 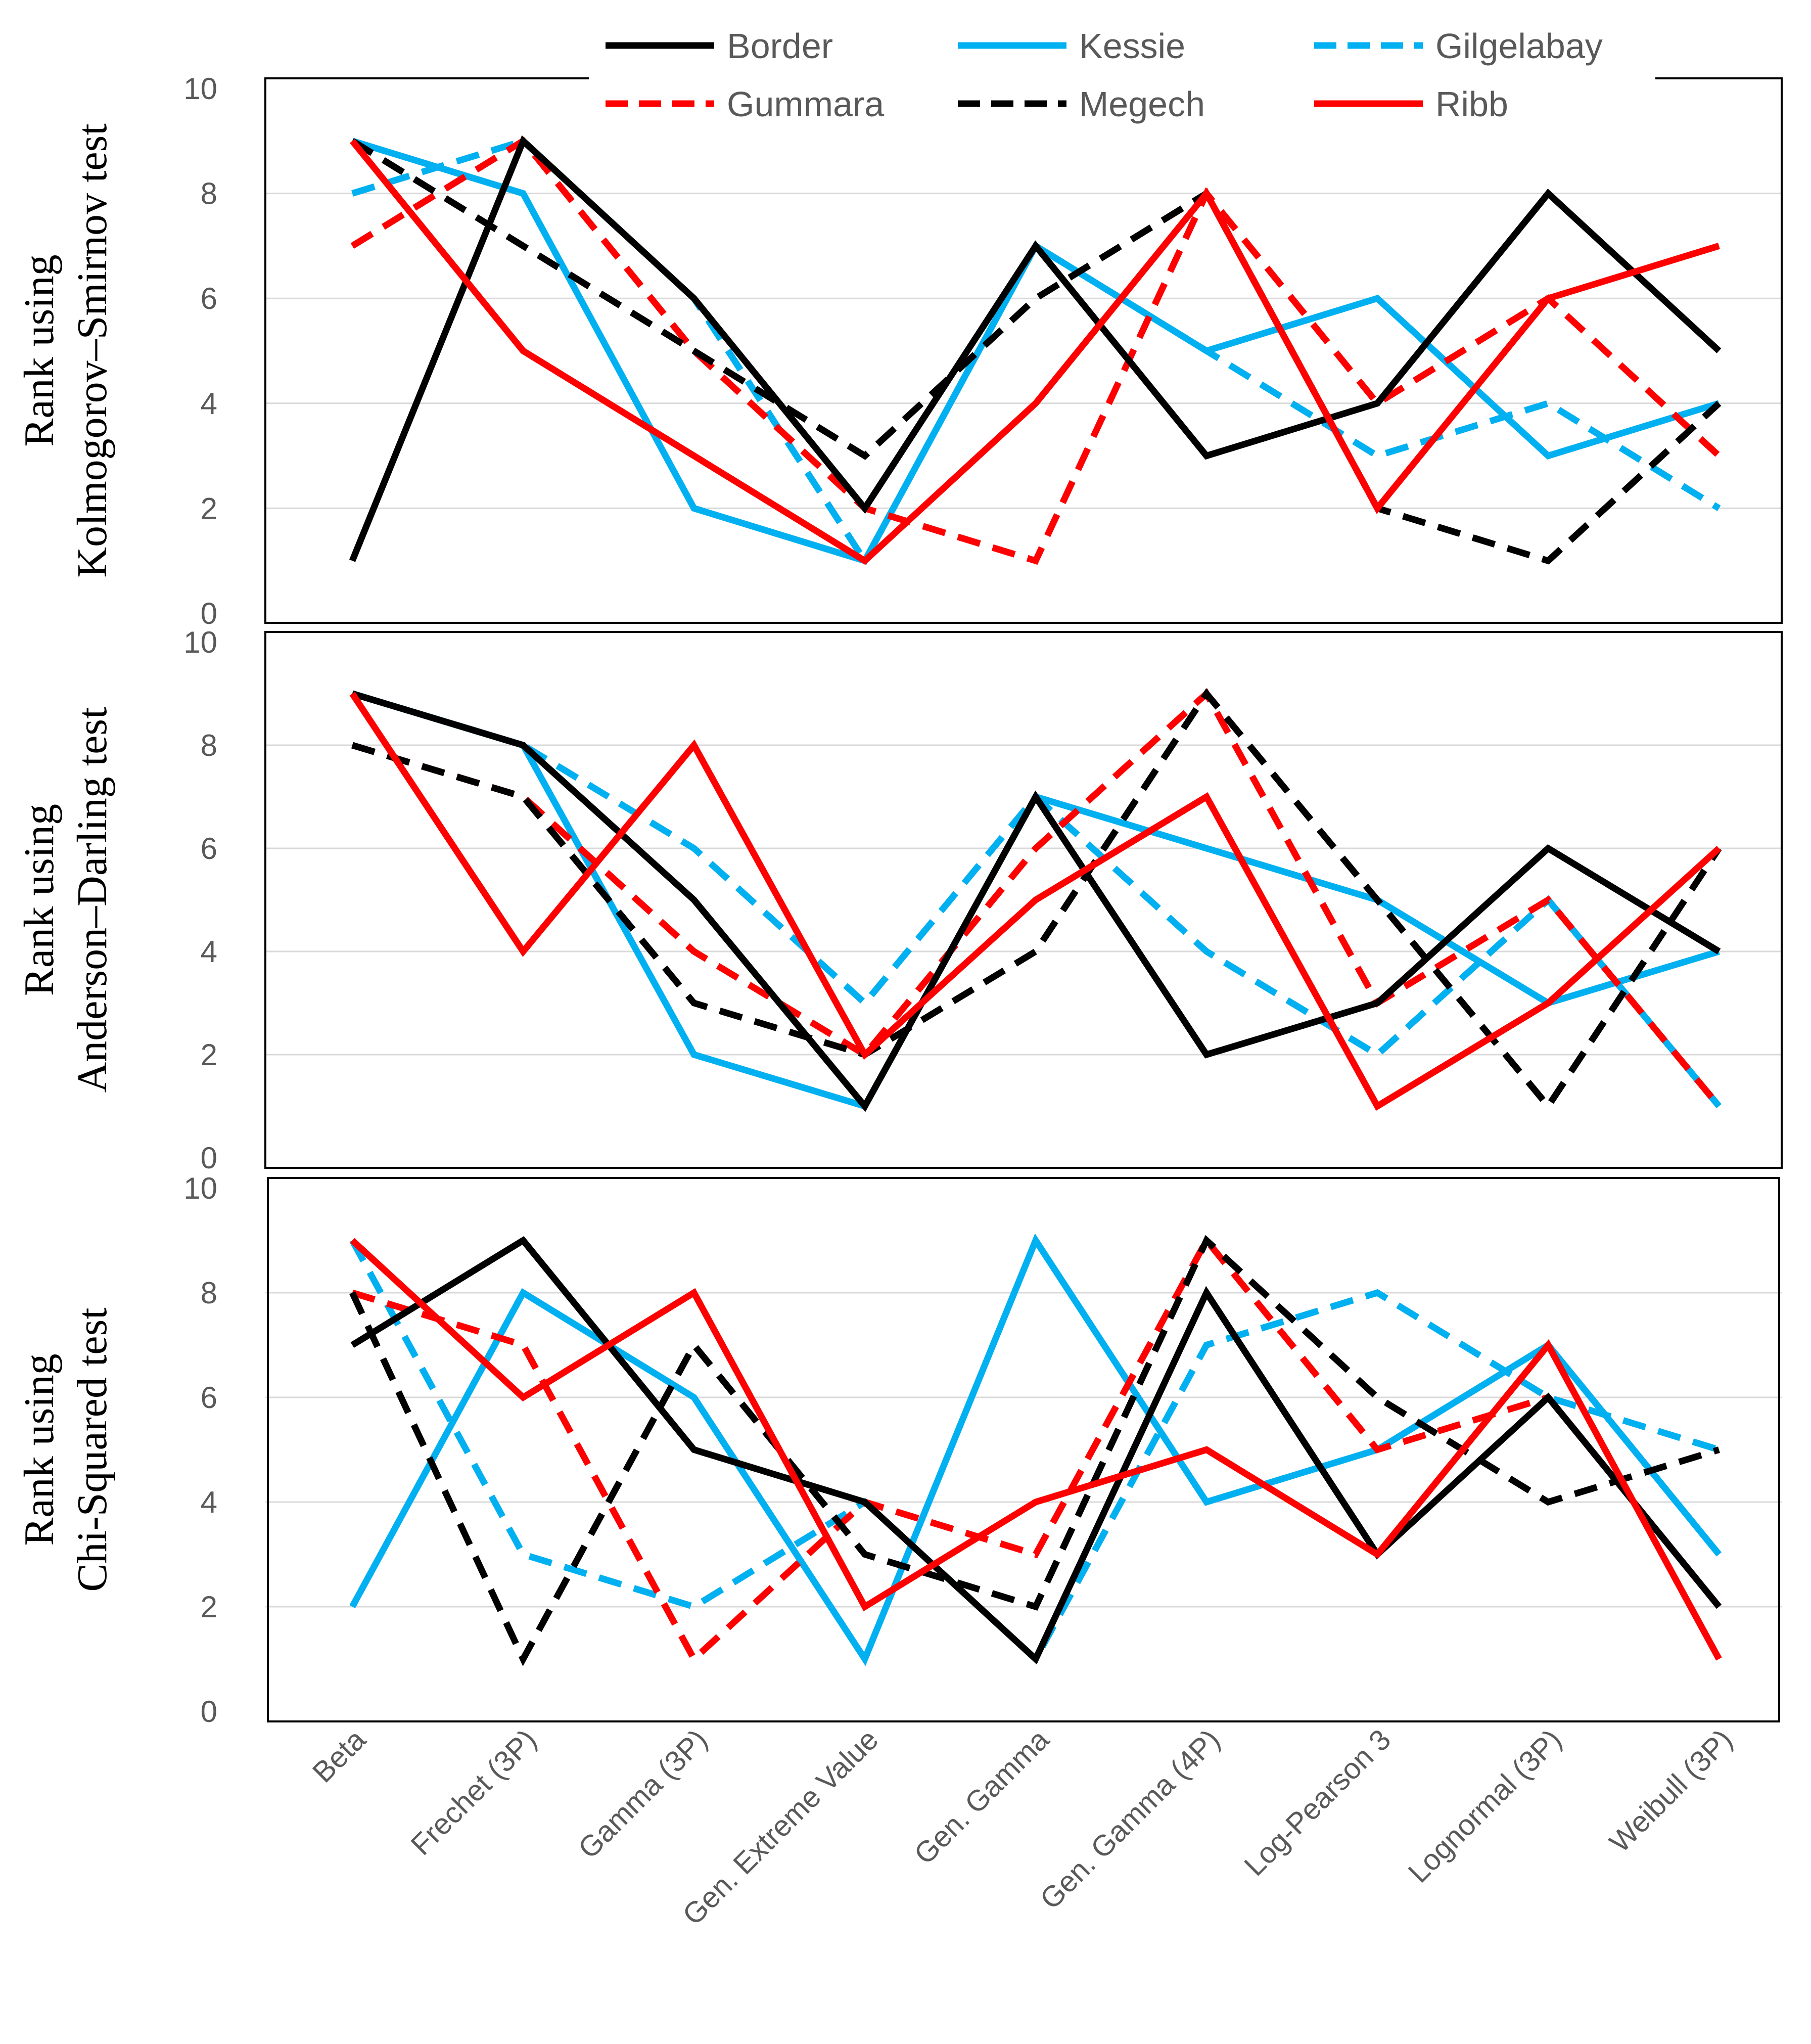 I want to click on legend-background, so click(x=1122, y=70).